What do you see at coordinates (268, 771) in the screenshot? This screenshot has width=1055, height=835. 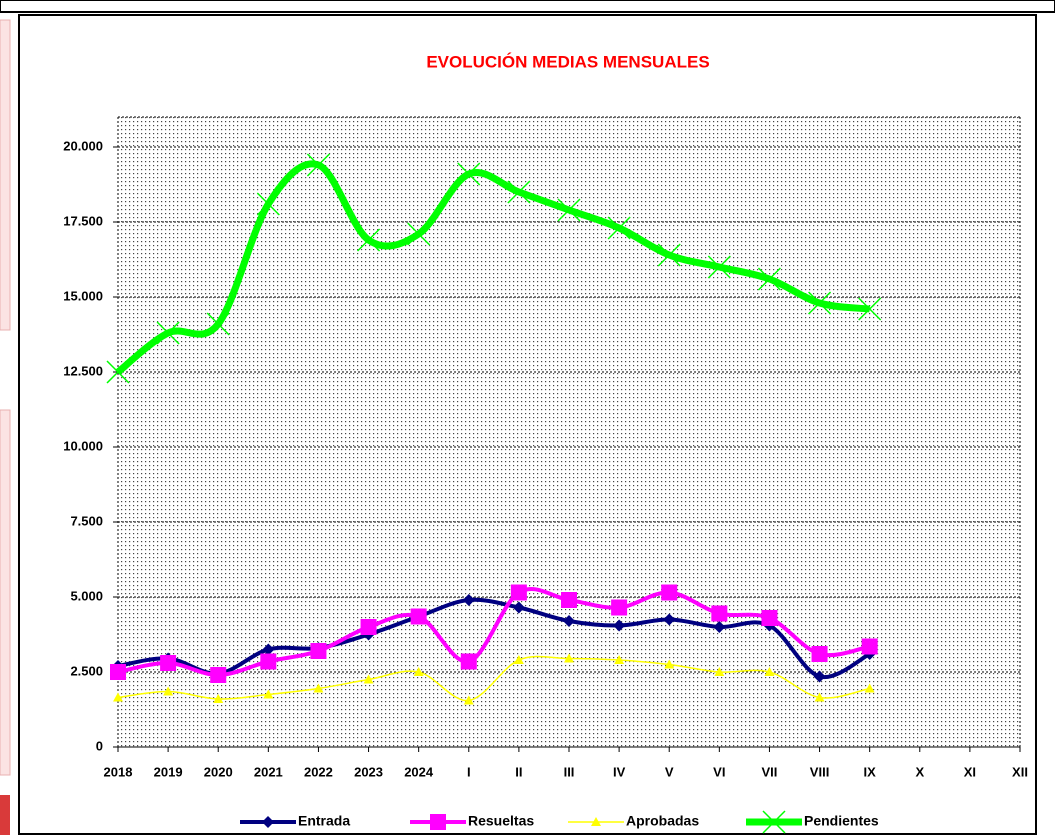 I see `x-tick-label: 2021` at bounding box center [268, 771].